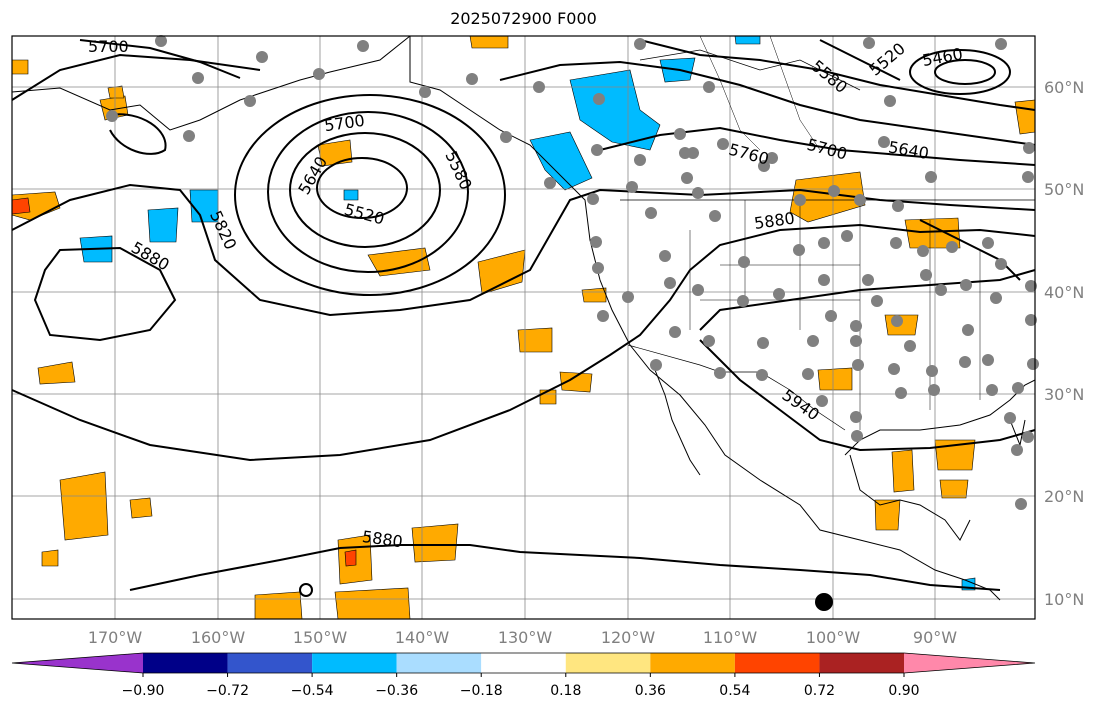 The height and width of the screenshot is (712, 1105). I want to click on lon-tick-label: 170°W, so click(115, 637).